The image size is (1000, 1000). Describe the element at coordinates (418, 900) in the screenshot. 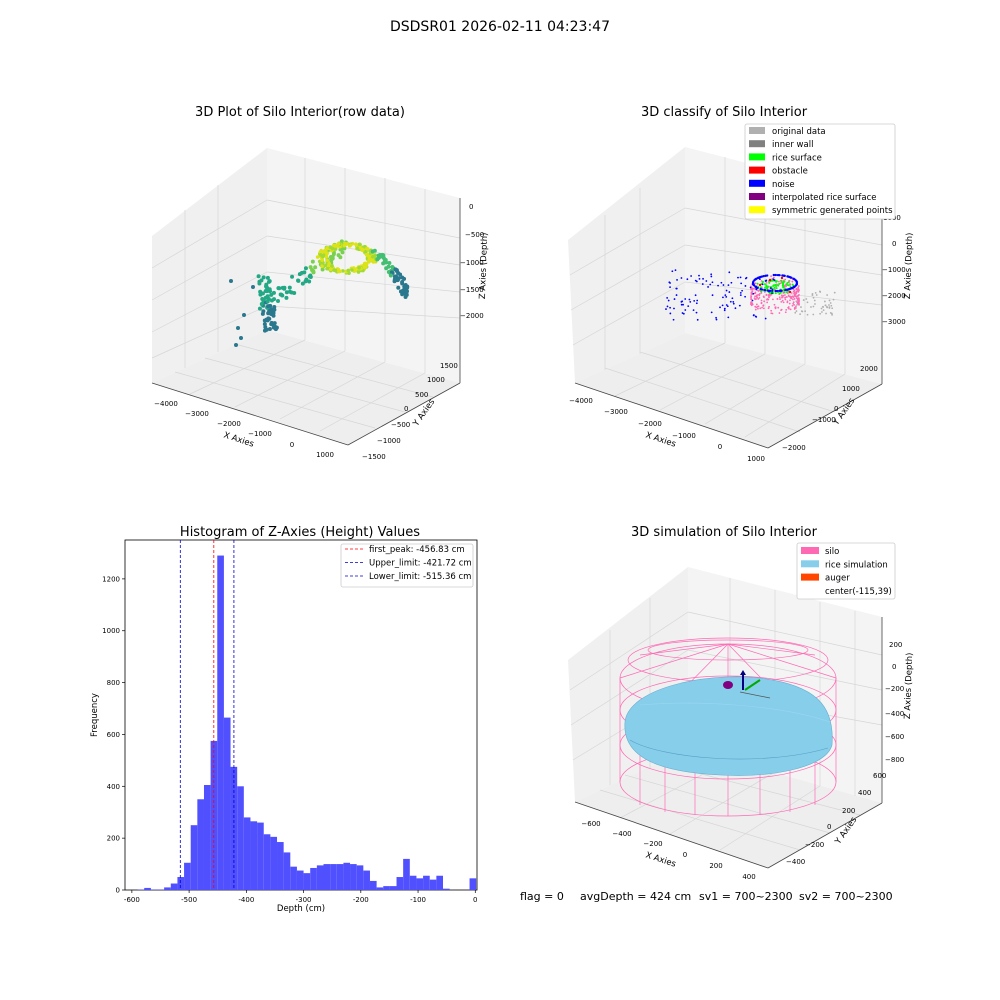

I see `histogram-x-tick-label: -100` at that location.